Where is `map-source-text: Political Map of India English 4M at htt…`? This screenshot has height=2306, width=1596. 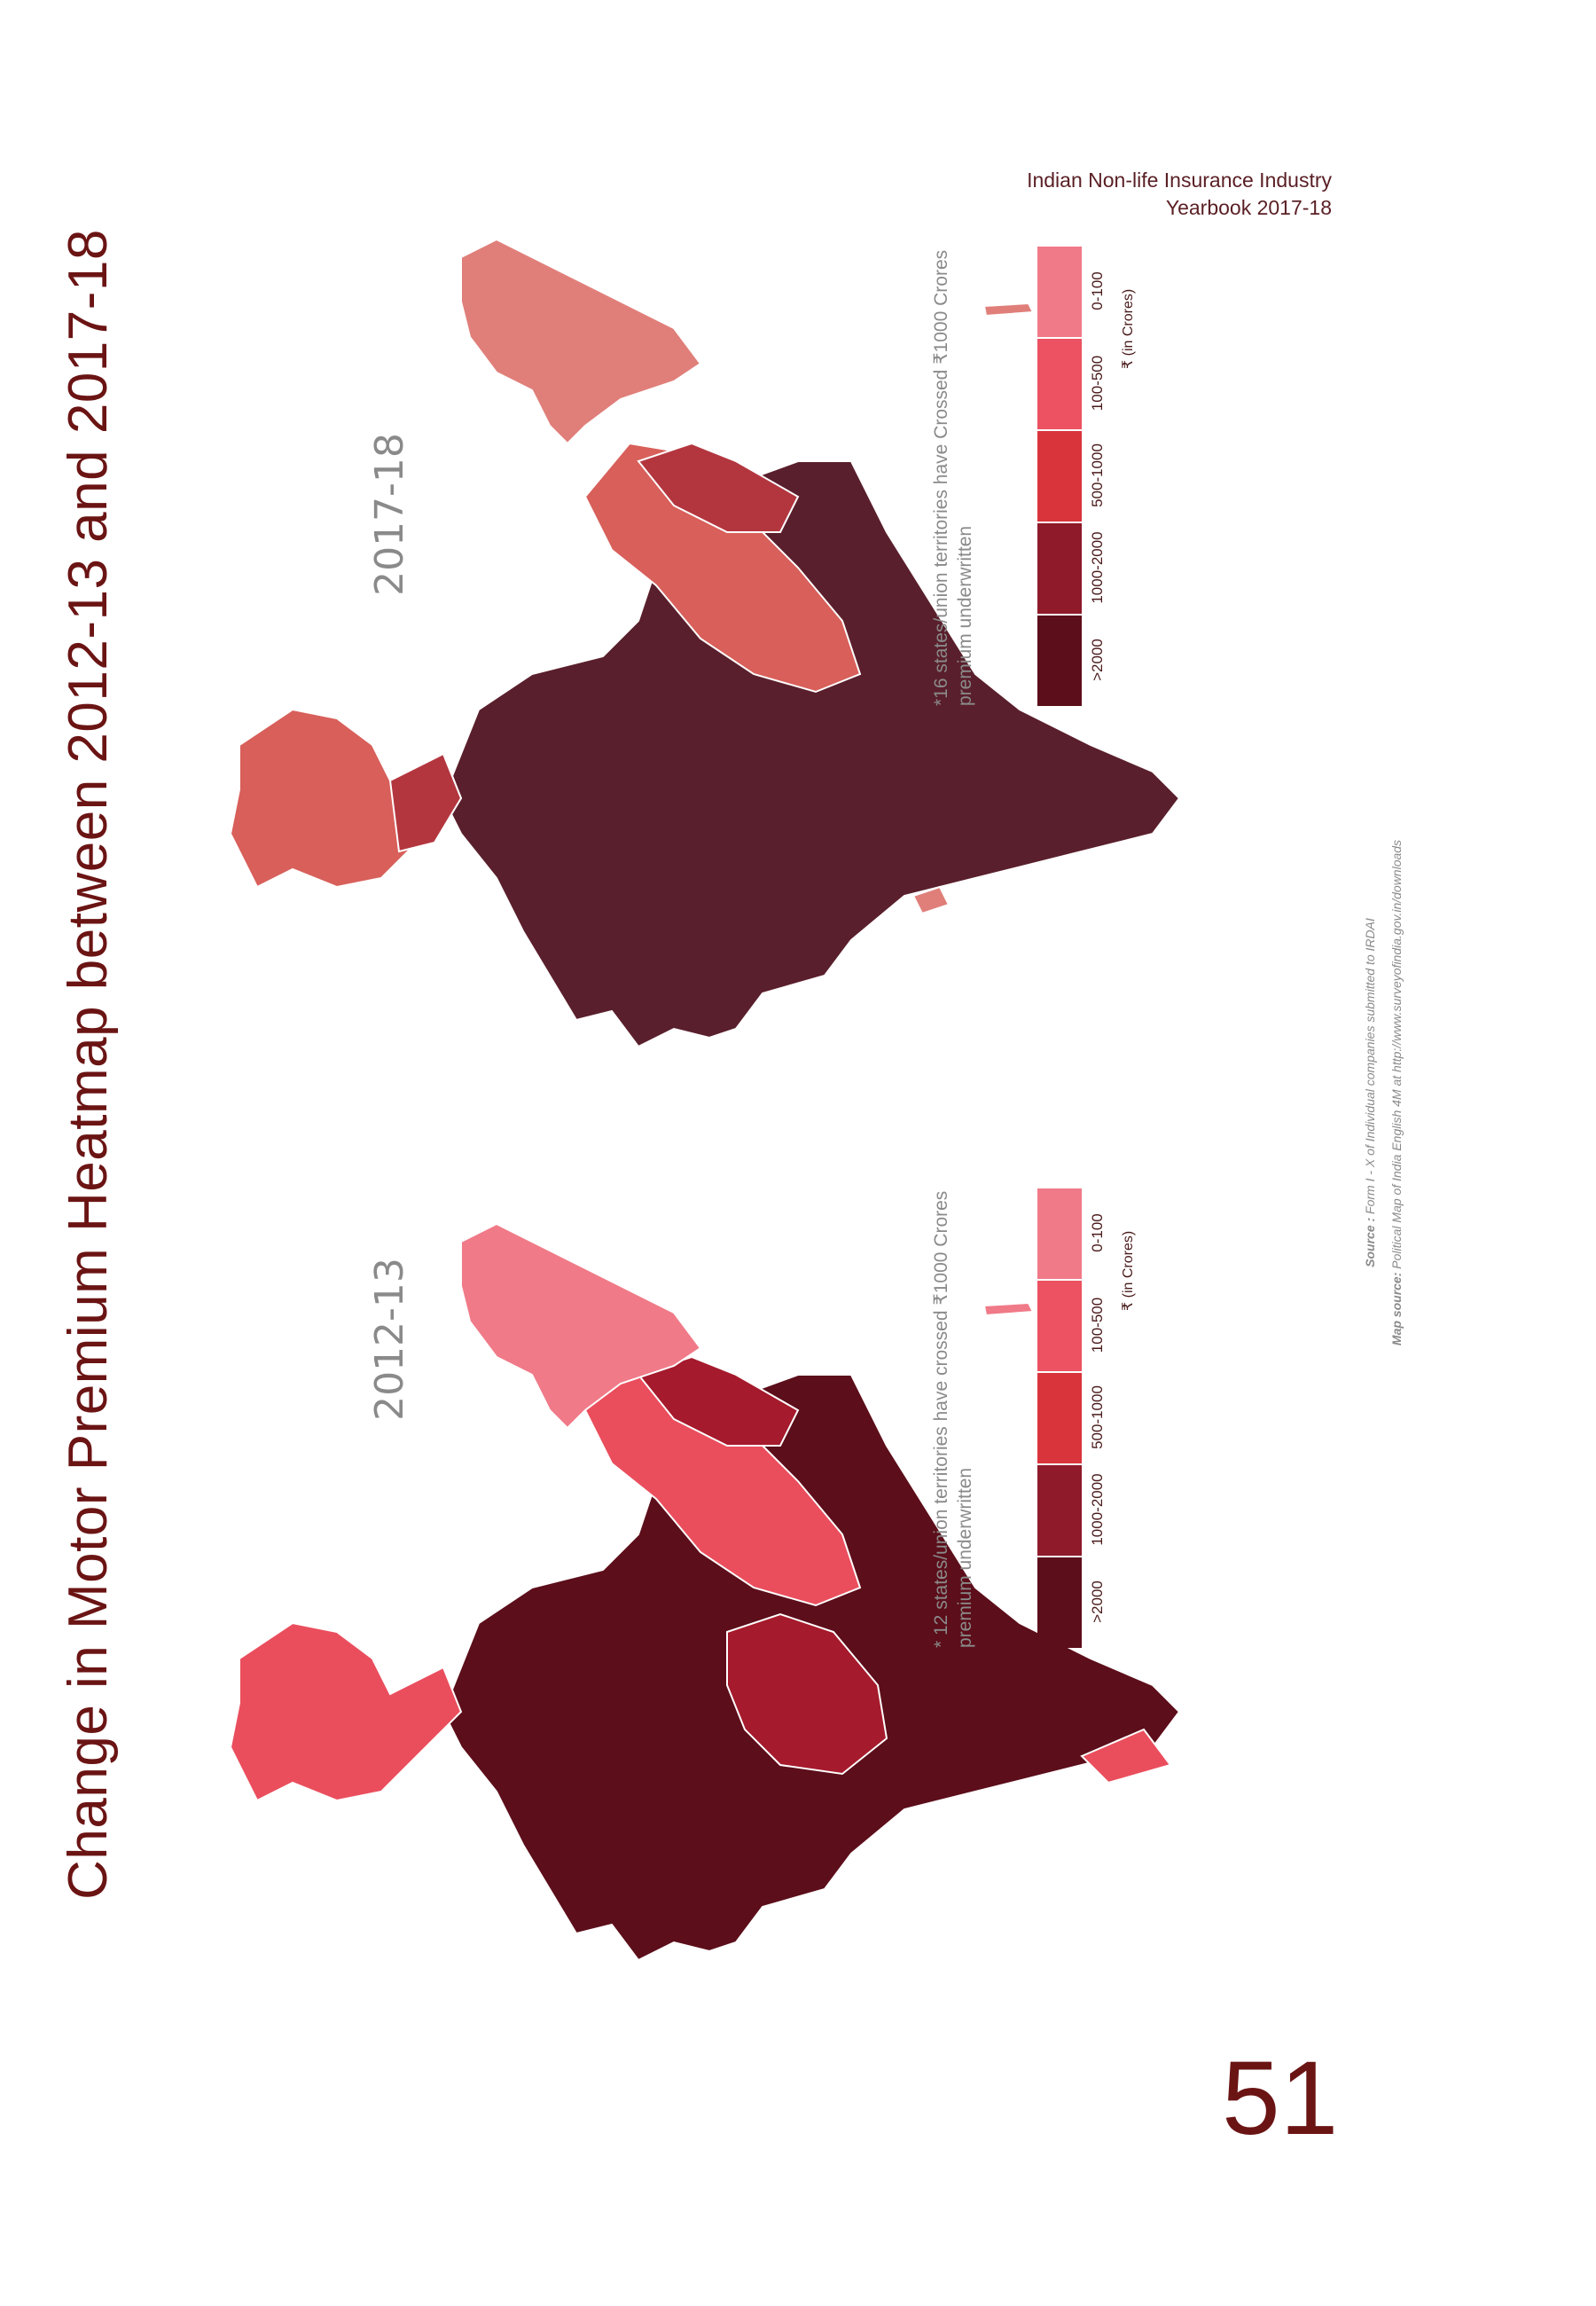 map-source-text: Political Map of India English 4M at htt… is located at coordinates (1396, 1054).